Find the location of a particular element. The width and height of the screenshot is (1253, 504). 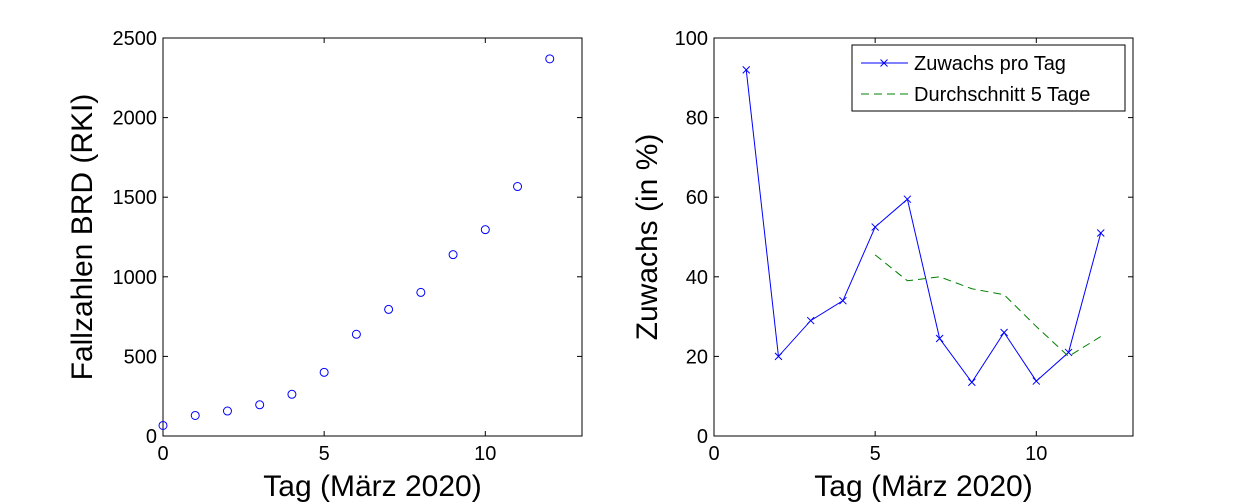

y-tick-label: 1500 is located at coordinates (135, 198).